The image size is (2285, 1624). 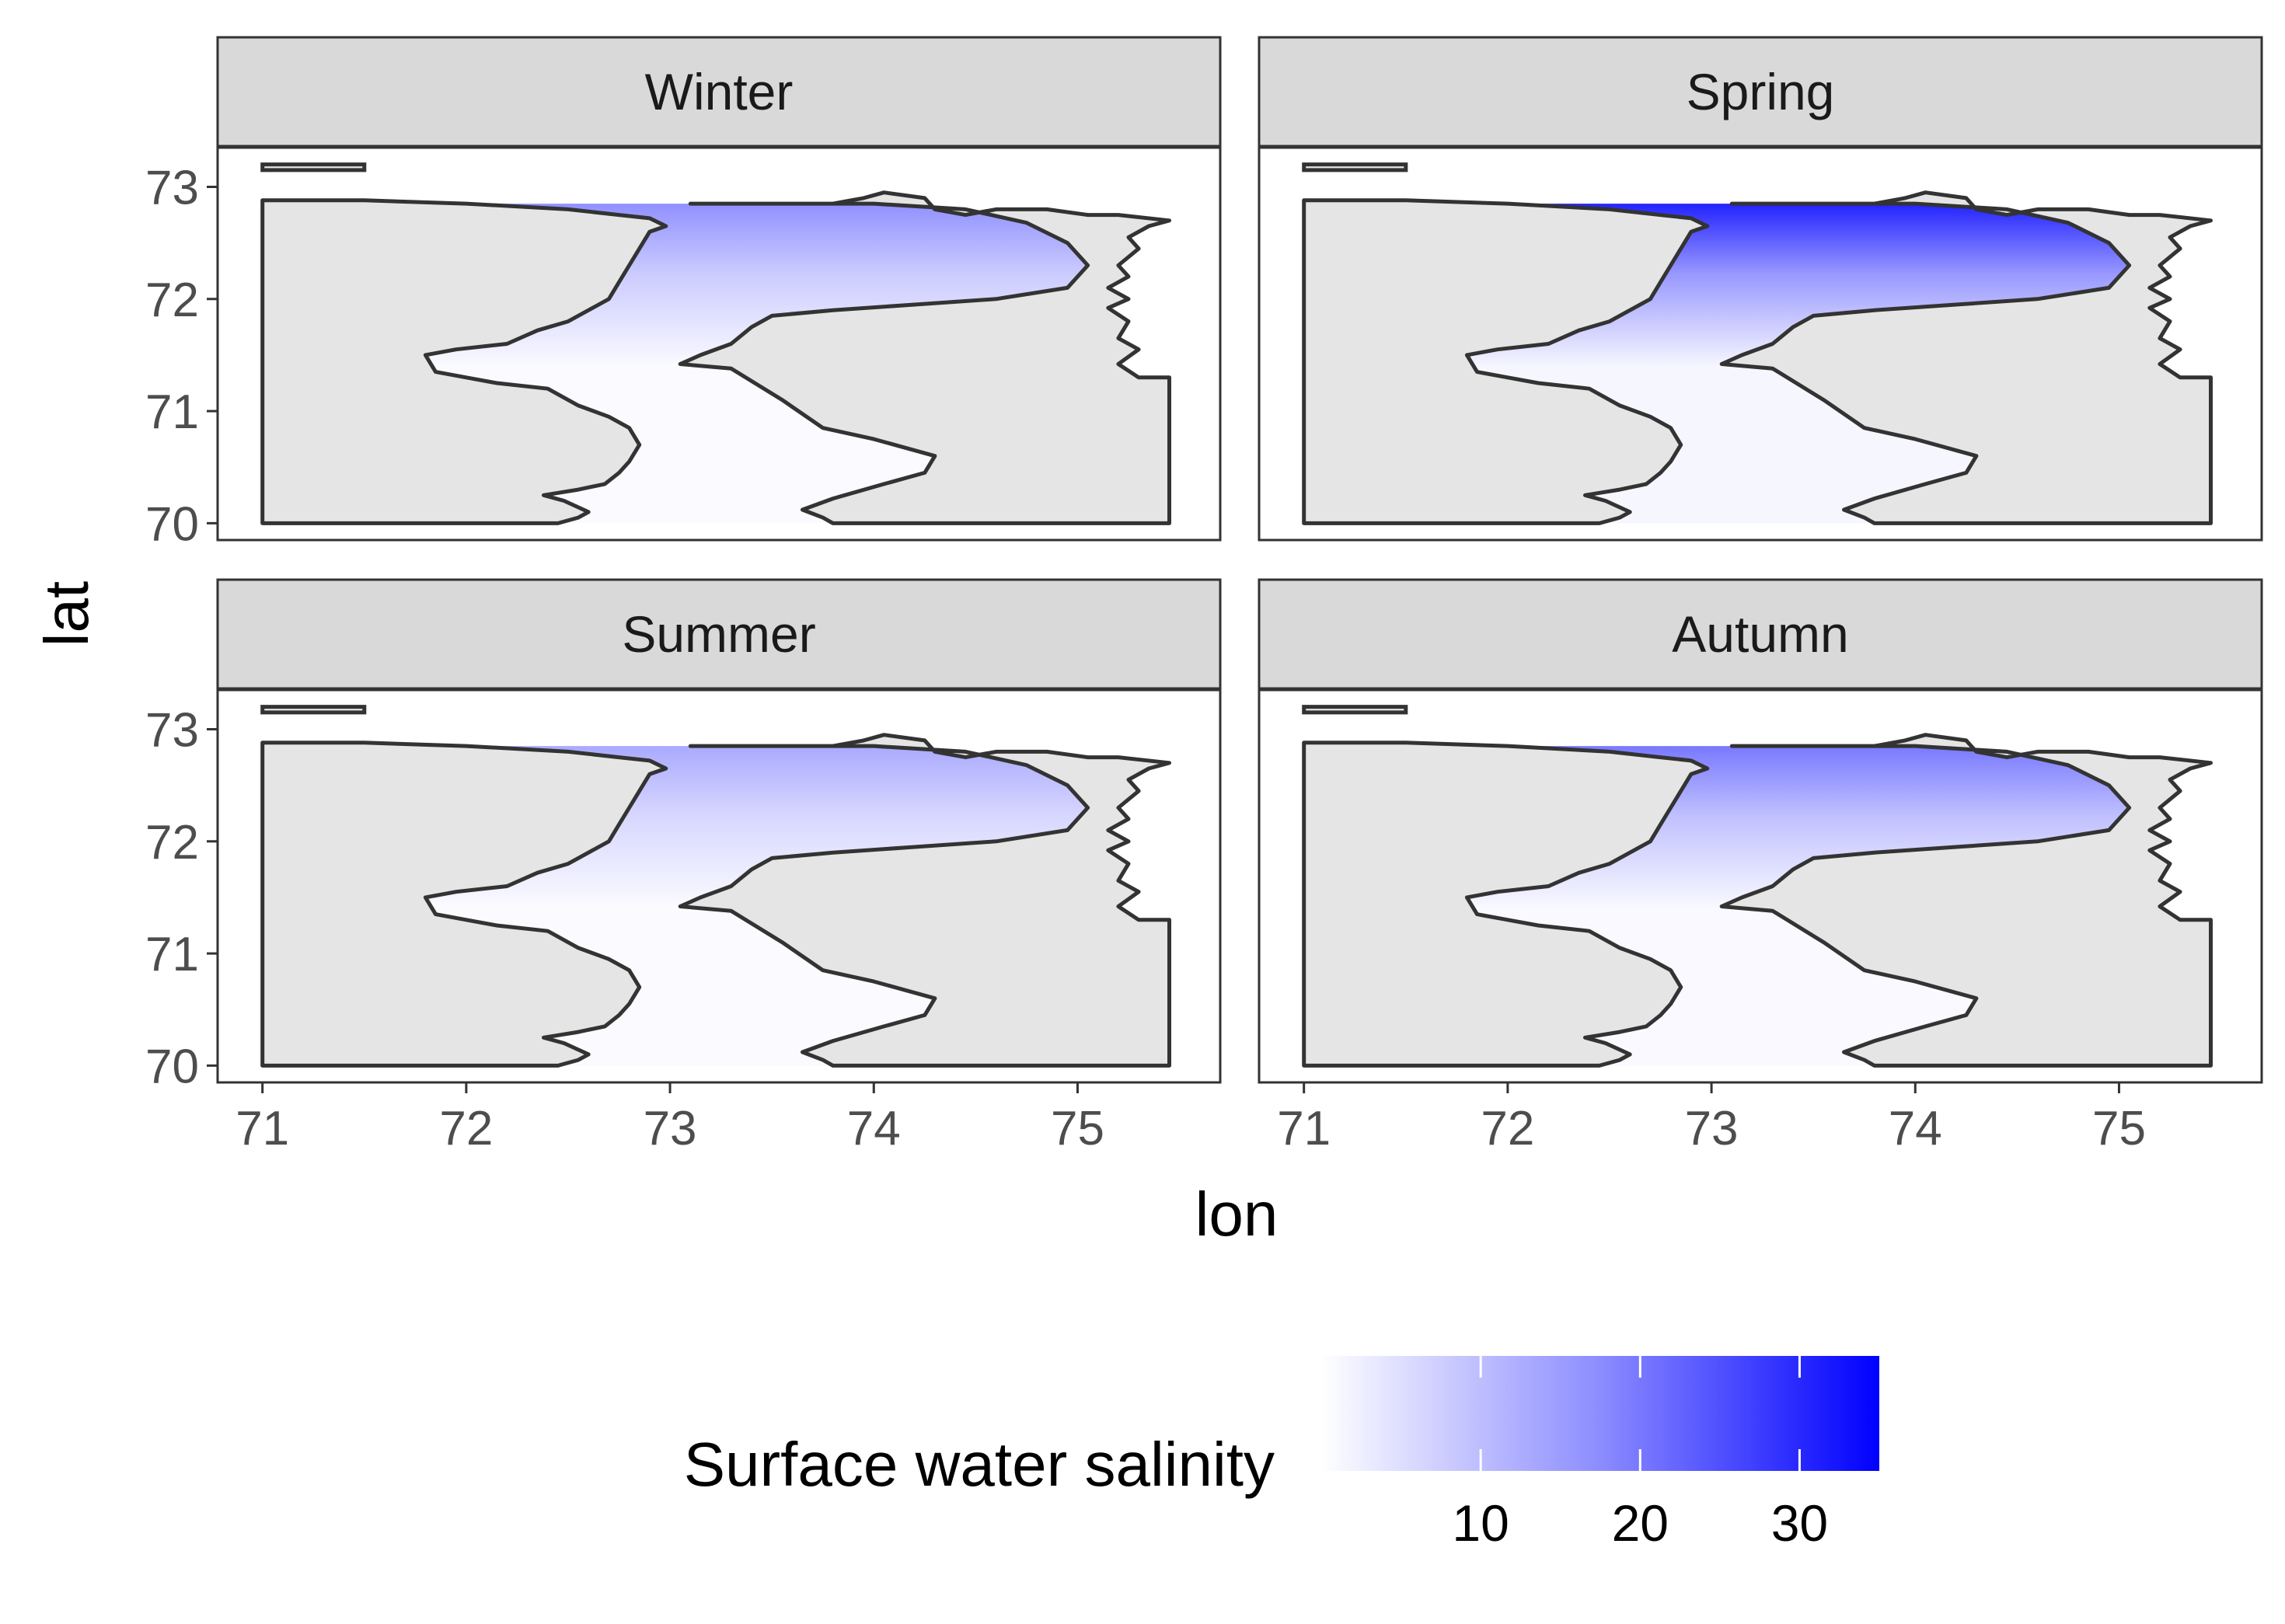 I want to click on strip-label: Spring, so click(x=1761, y=91).